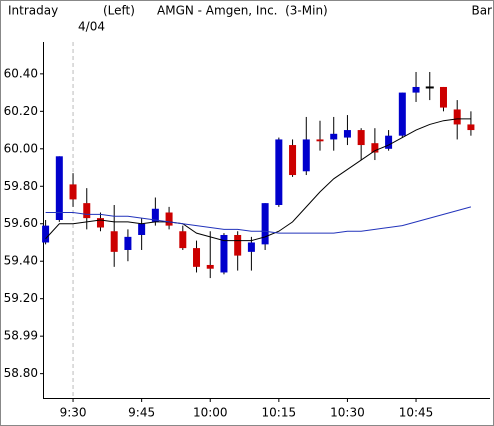 The width and height of the screenshot is (494, 426). What do you see at coordinates (21, 261) in the screenshot?
I see `y-tick-label: 59.40` at bounding box center [21, 261].